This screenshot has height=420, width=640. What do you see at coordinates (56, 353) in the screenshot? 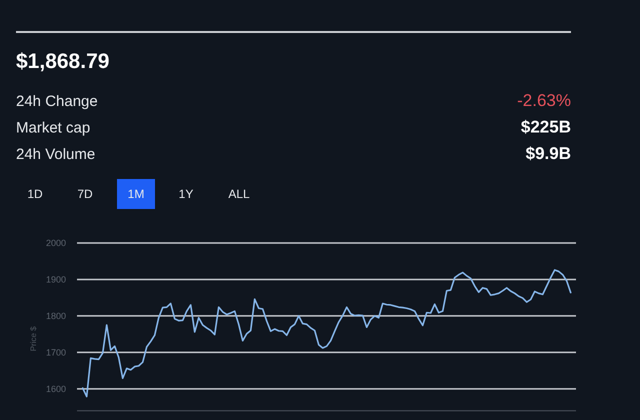
I see `y-tick-label: 1700` at bounding box center [56, 353].